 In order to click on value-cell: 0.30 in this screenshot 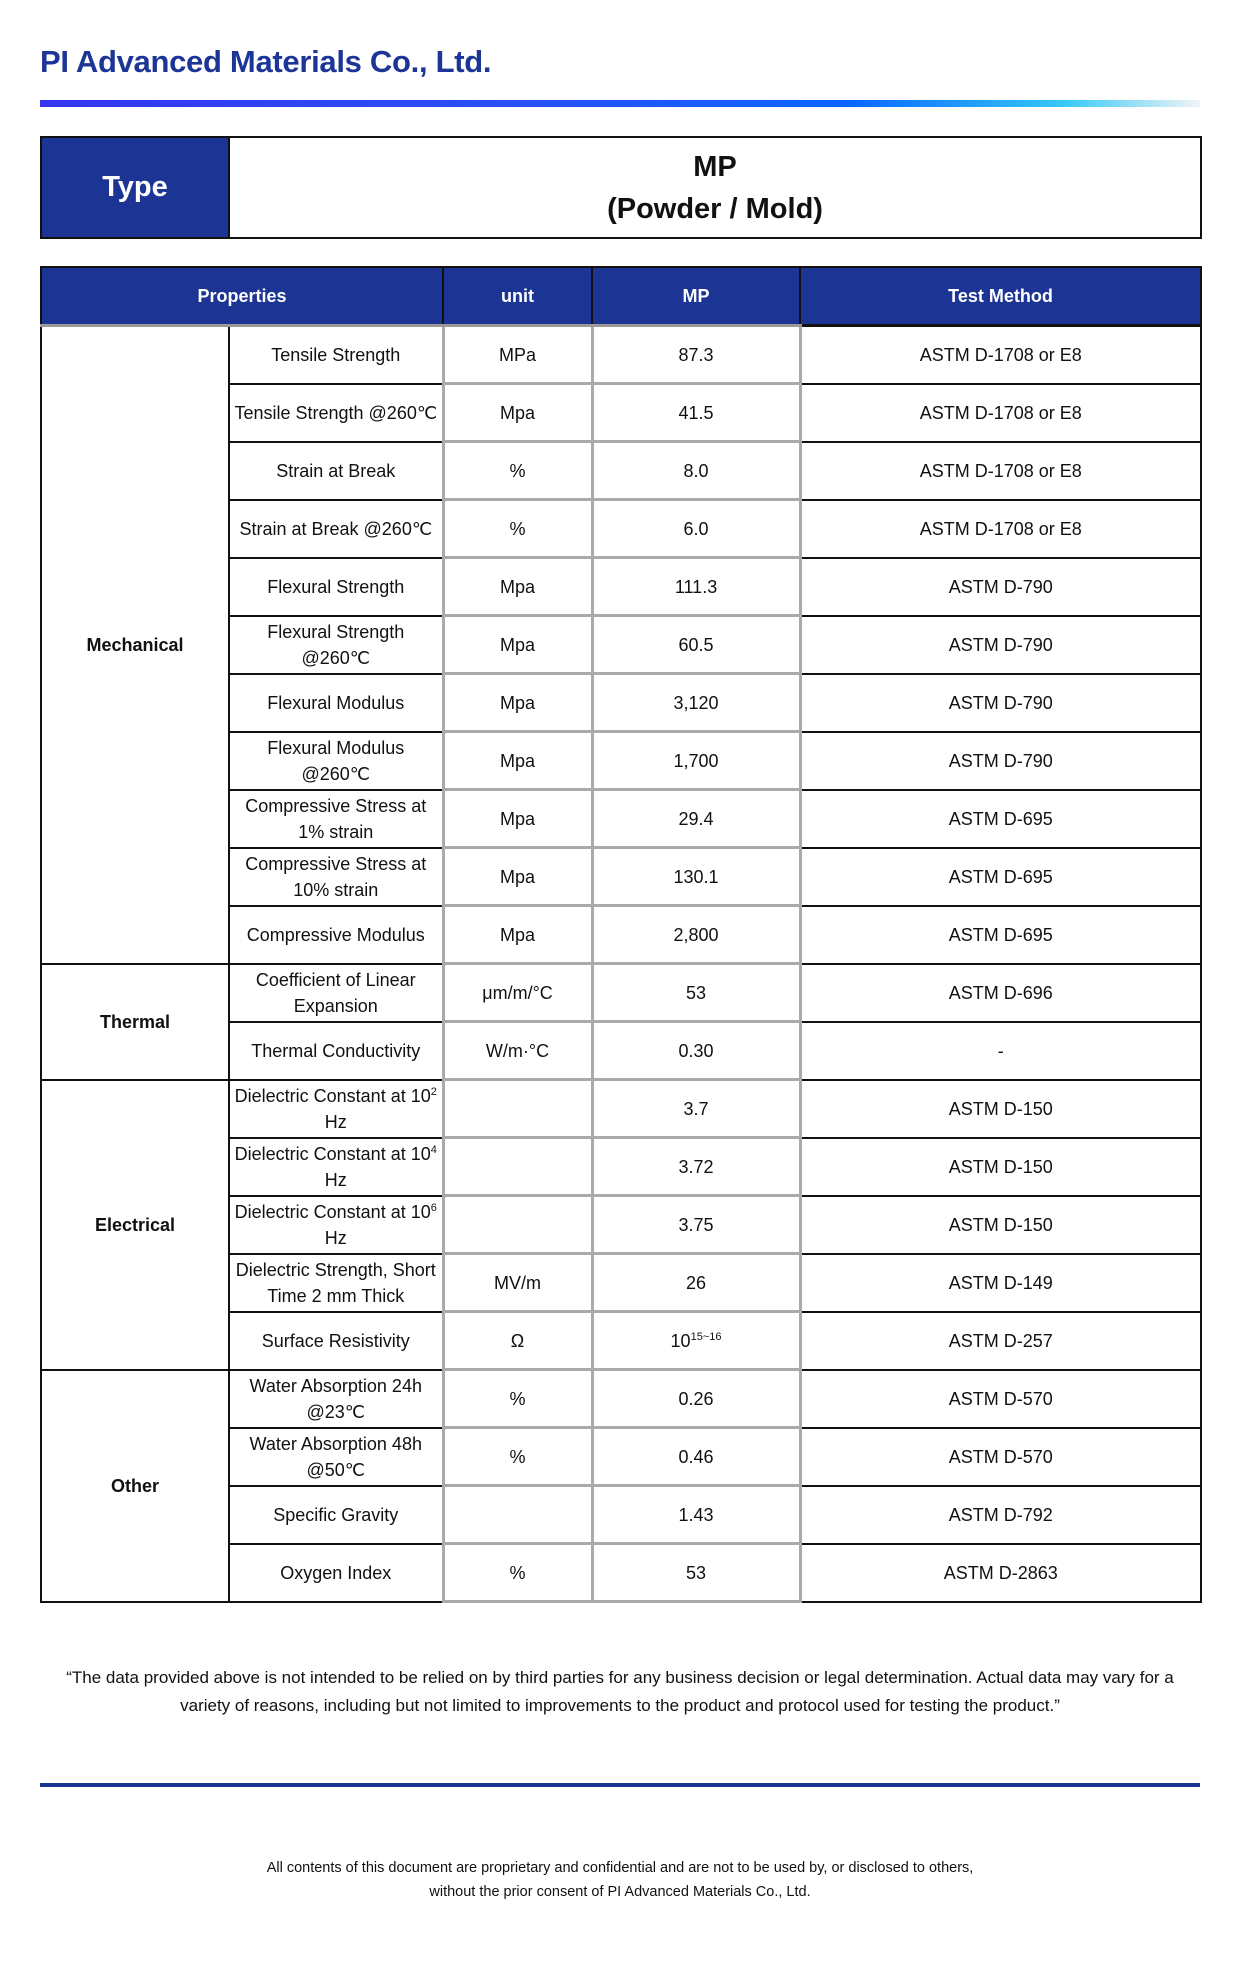, I will do `click(696, 1050)`.